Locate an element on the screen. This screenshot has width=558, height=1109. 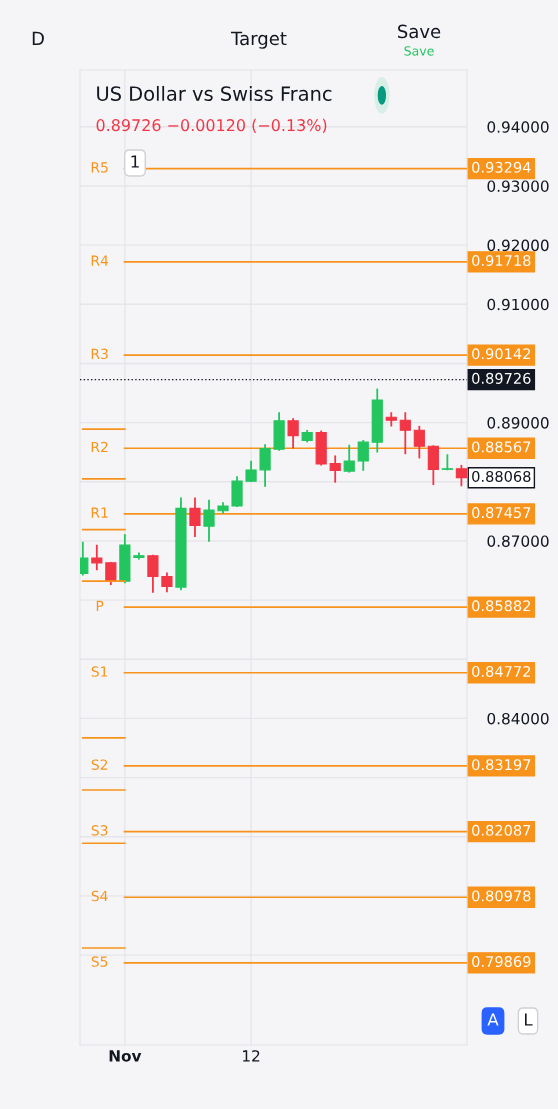
y-tick-label: 0.91000 is located at coordinates (518, 304).